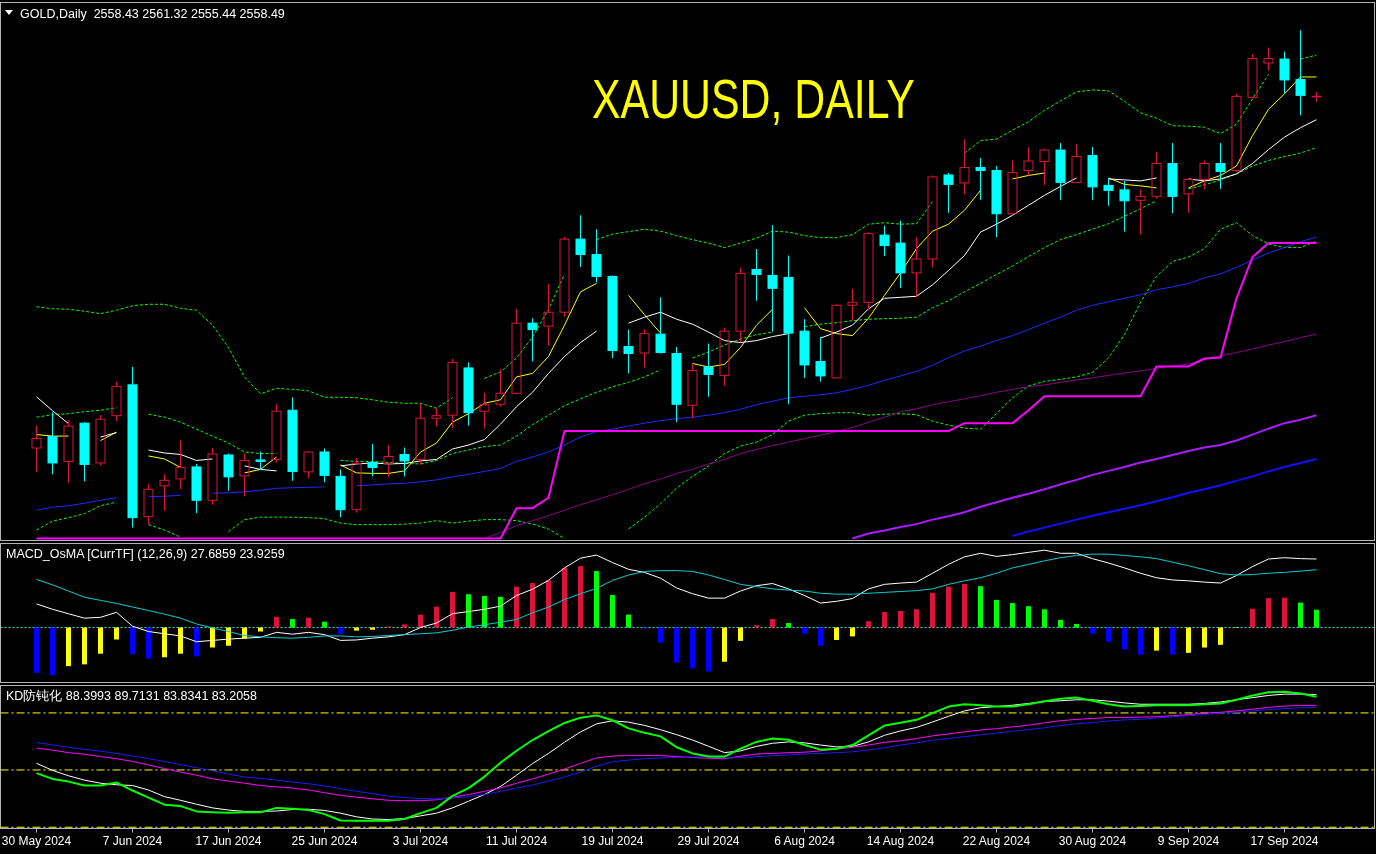  Describe the element at coordinates (1284, 840) in the screenshot. I see `x-tick-label: 17 Sep 2024` at that location.